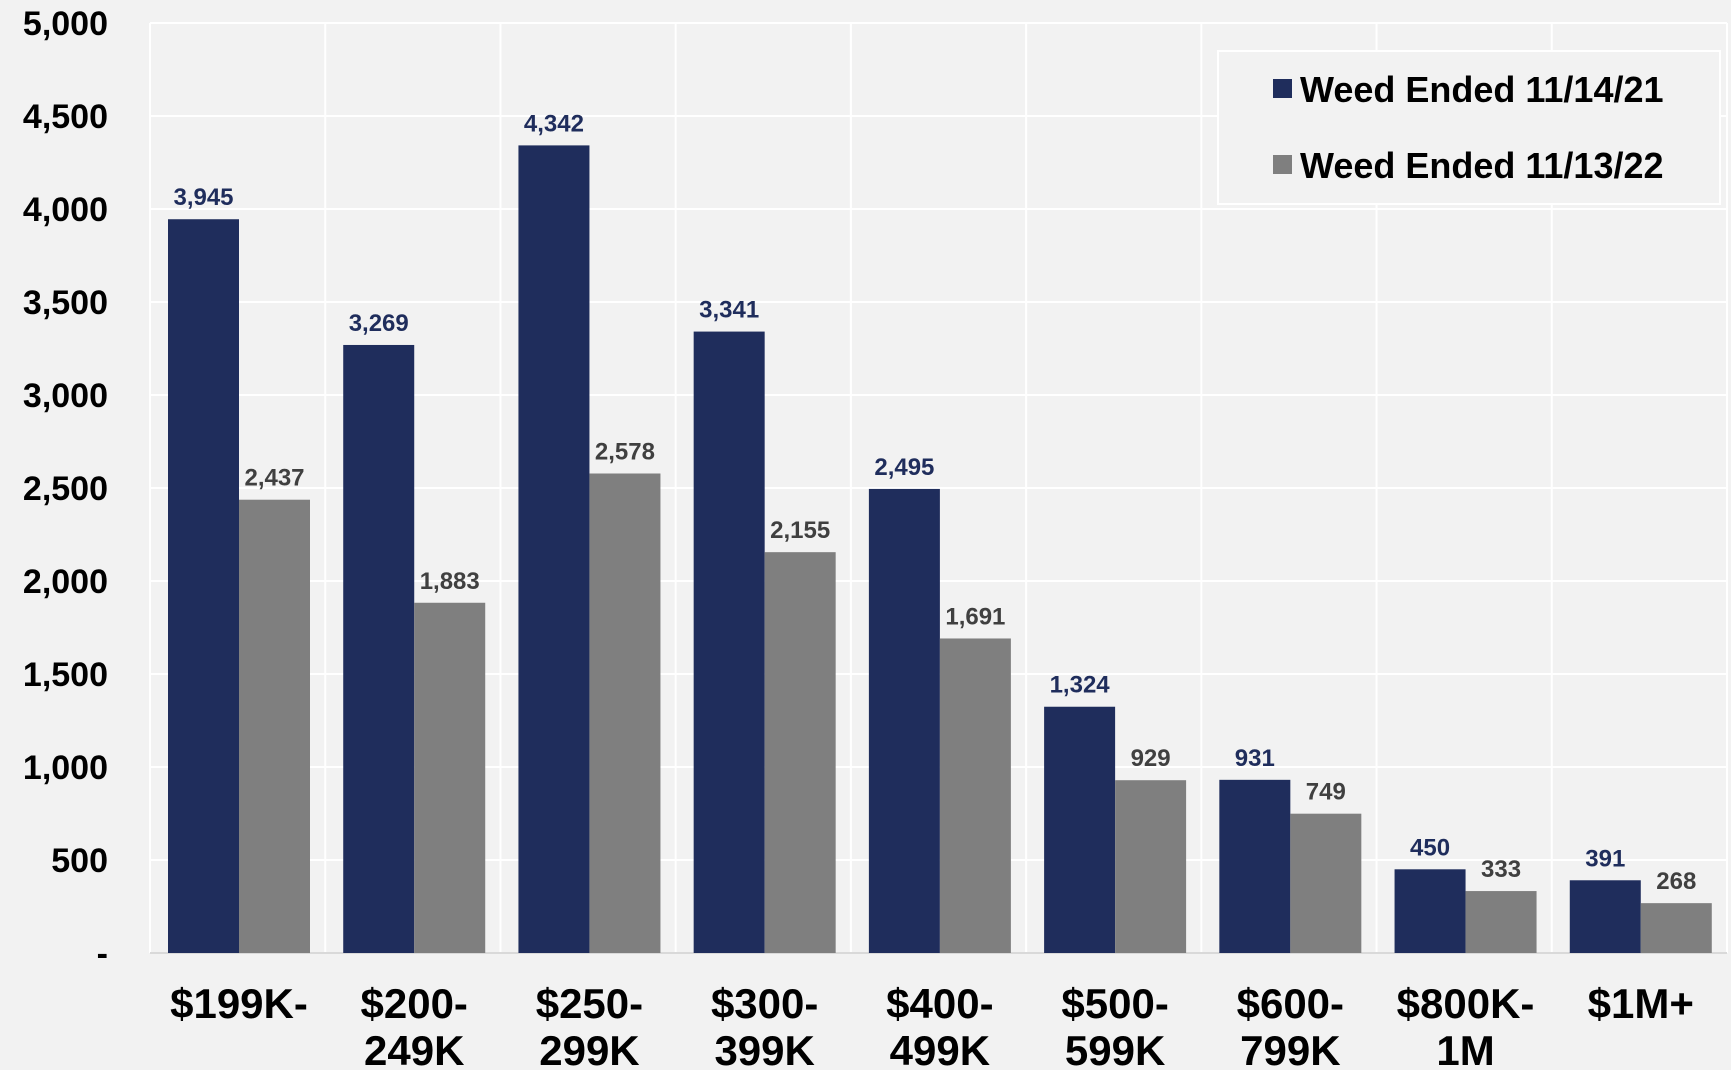 The image size is (1731, 1070). I want to click on legend-box, so click(1469, 127).